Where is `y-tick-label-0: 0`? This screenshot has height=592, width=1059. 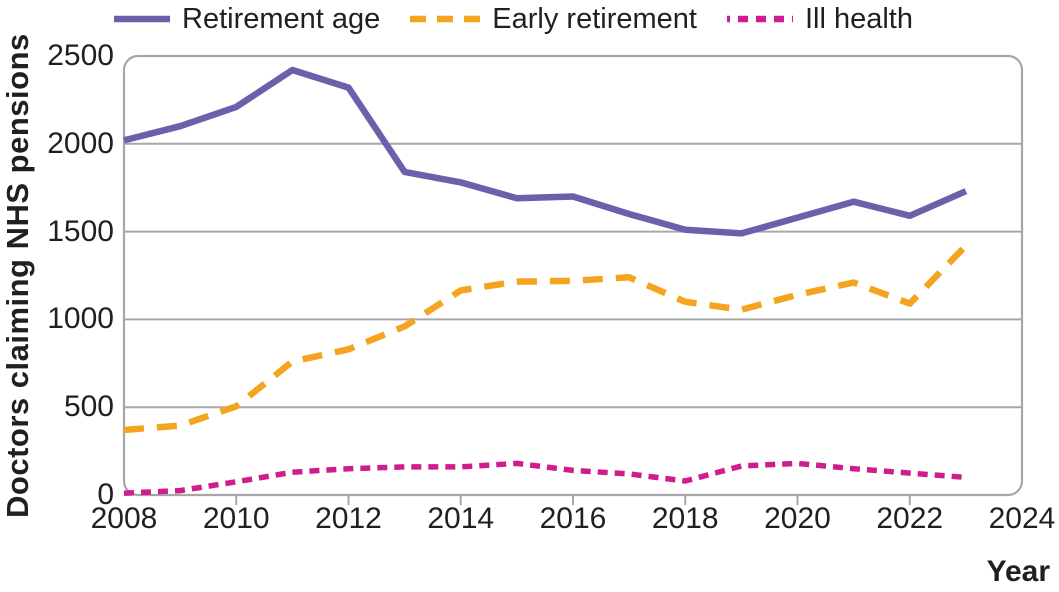 y-tick-label-0: 0 is located at coordinates (105, 494).